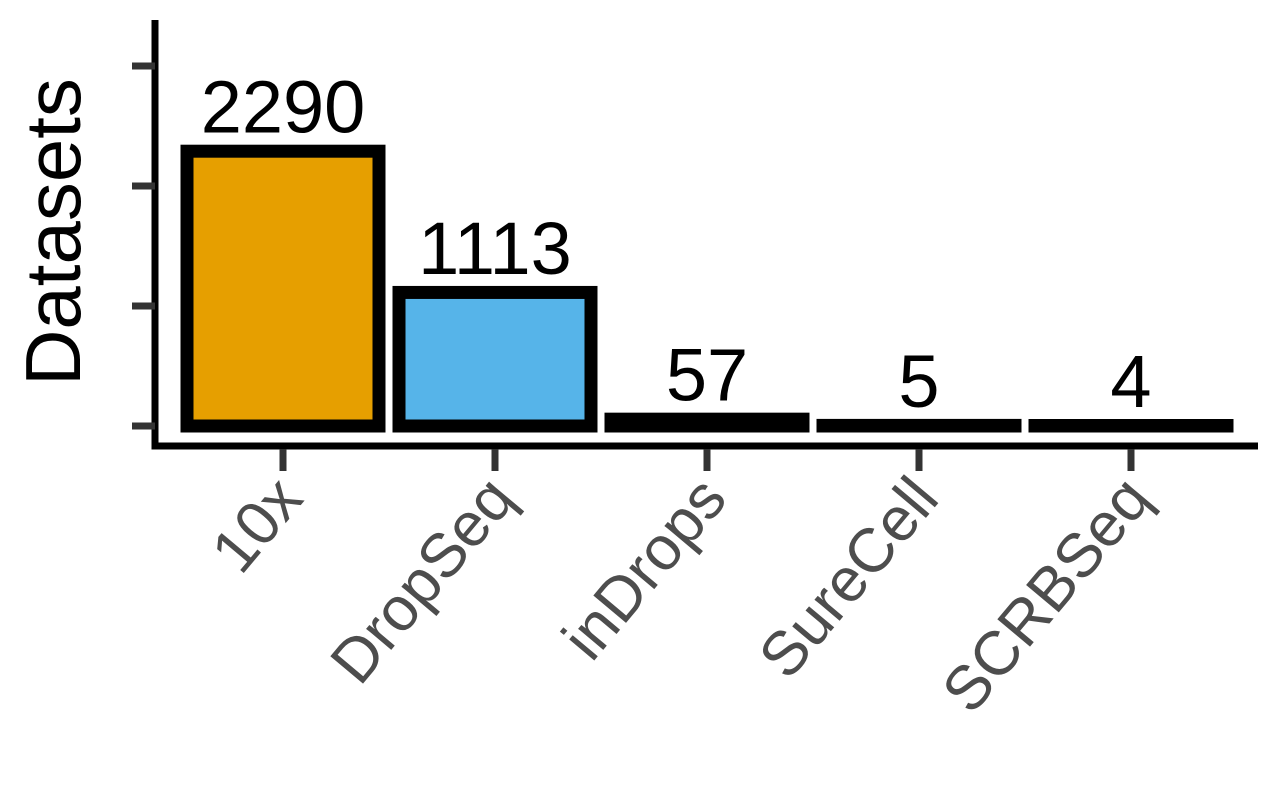 The image size is (1271, 810). What do you see at coordinates (53, 232) in the screenshot?
I see `y-axis-title: Datasets` at bounding box center [53, 232].